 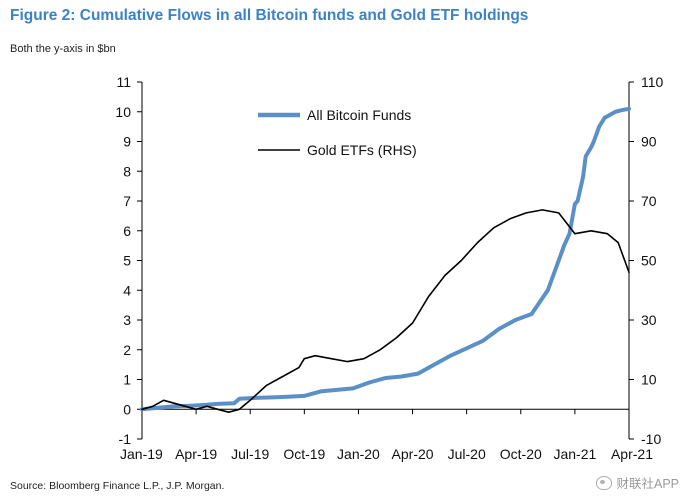 What do you see at coordinates (632, 454) in the screenshot?
I see `x-tick-label: Apr-21` at bounding box center [632, 454].